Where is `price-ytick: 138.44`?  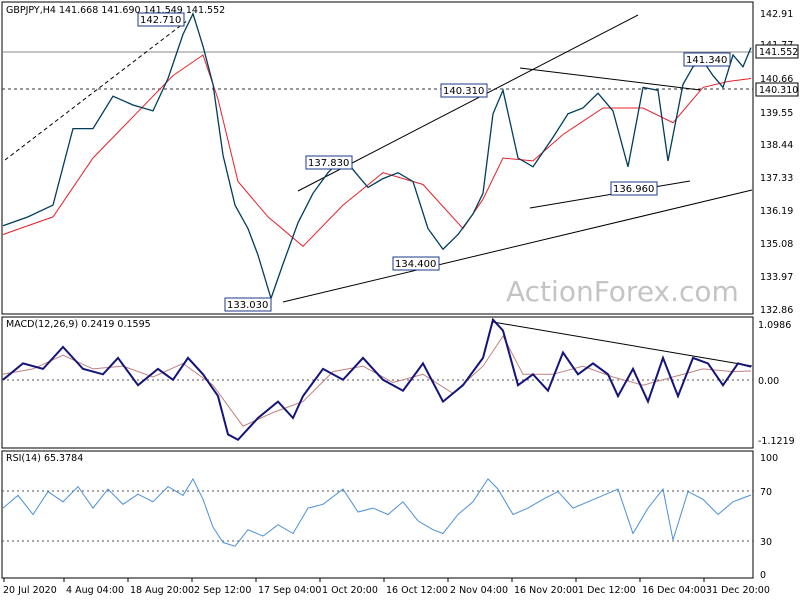
price-ytick: 138.44 is located at coordinates (776, 145).